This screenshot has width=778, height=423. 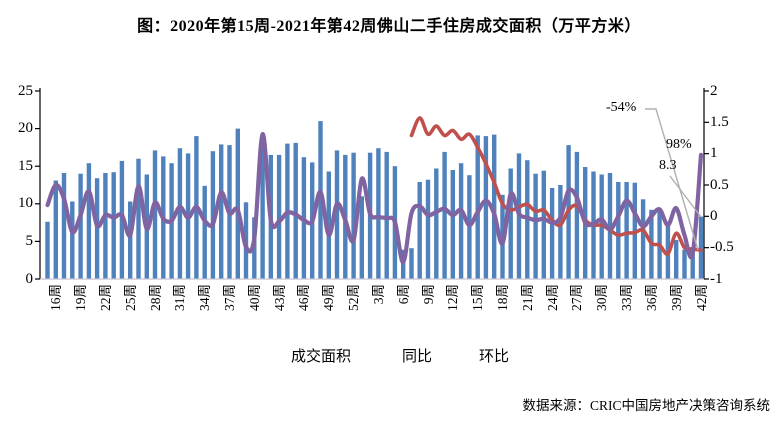 I want to click on right-axis-tick-label: -0.5, so click(x=722, y=247).